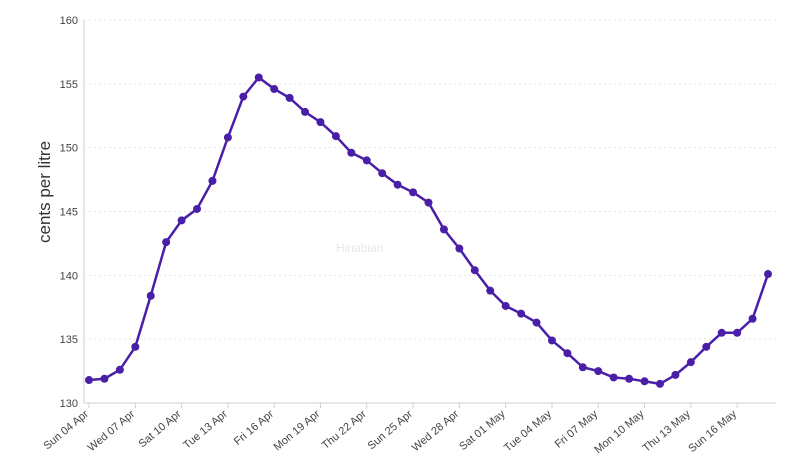 The image size is (800, 466). Describe the element at coordinates (44, 192) in the screenshot. I see `y-axis-title: cents per litre` at that location.